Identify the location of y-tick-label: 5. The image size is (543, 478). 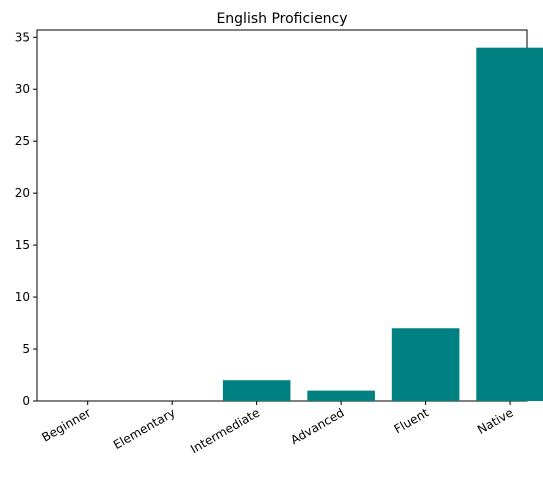
(26, 349).